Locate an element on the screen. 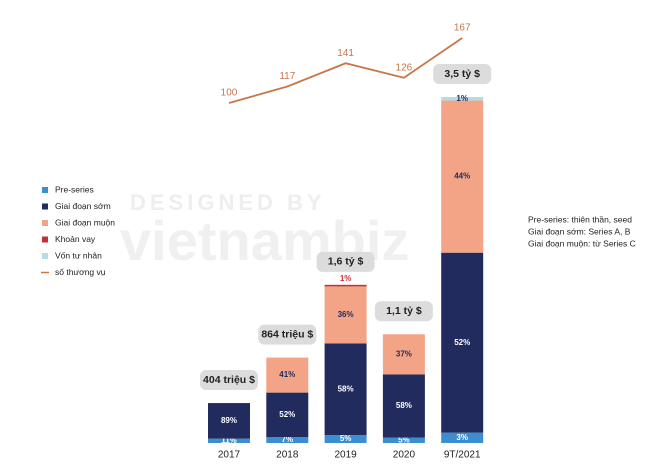 This screenshot has width=670, height=466. legend-label: Giai đoạn sớm is located at coordinates (83, 206).